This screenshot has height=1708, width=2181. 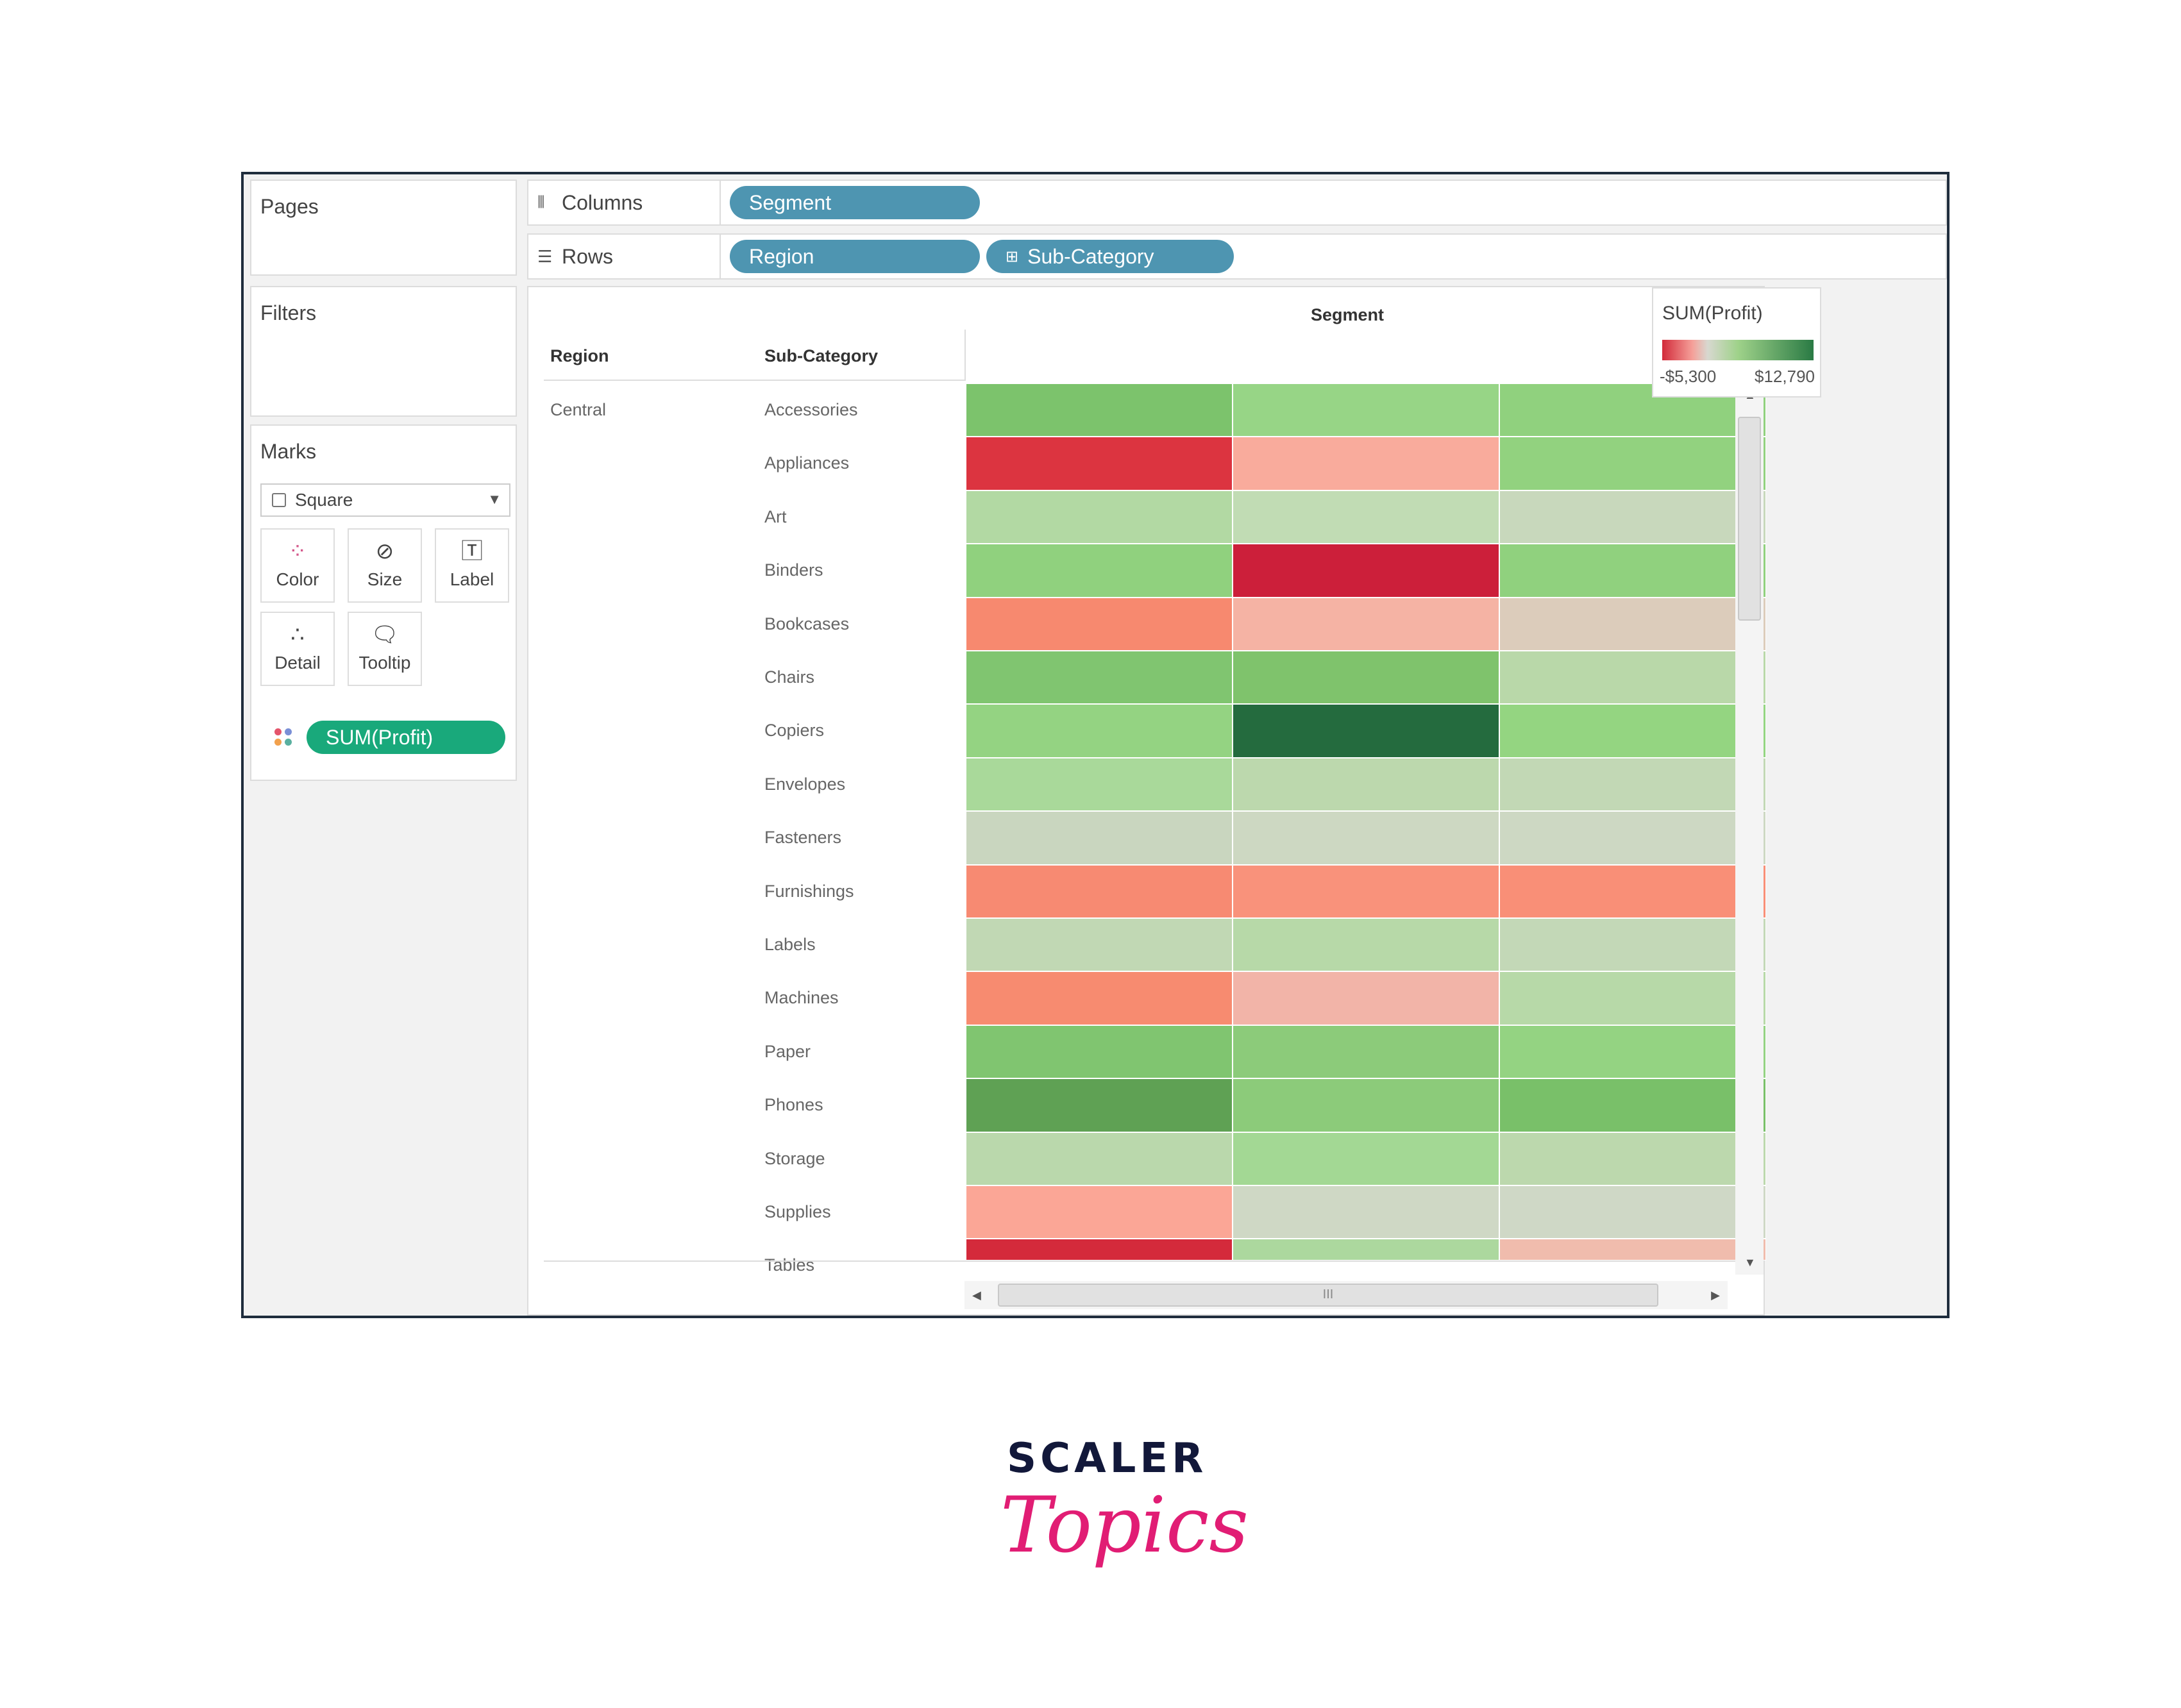 I want to click on row-label-binders: Binders, so click(x=794, y=570).